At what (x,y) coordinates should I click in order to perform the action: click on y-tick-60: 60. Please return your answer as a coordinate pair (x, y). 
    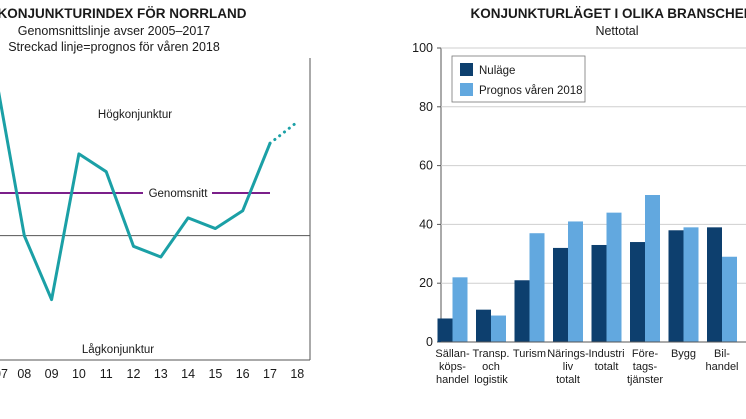
    Looking at the image, I should click on (426, 166).